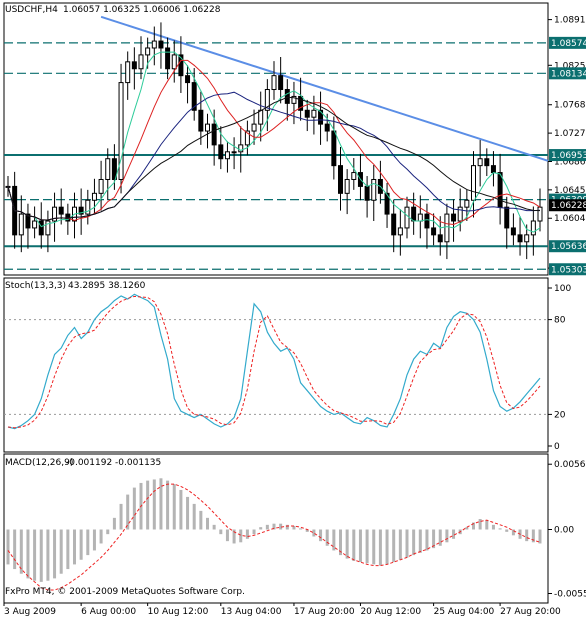 The width and height of the screenshot is (586, 618). I want to click on stoch-panel-title: Stoch(13,3,3), so click(35, 286).